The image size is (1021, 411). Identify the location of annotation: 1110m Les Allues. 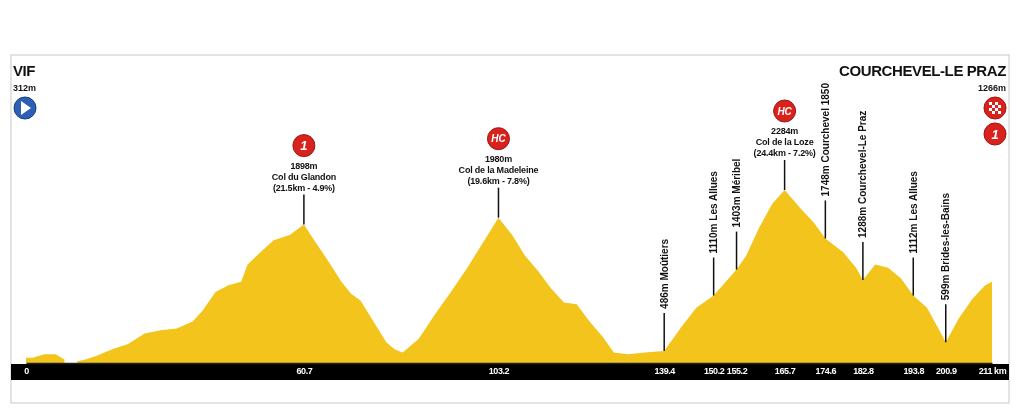
(714, 212).